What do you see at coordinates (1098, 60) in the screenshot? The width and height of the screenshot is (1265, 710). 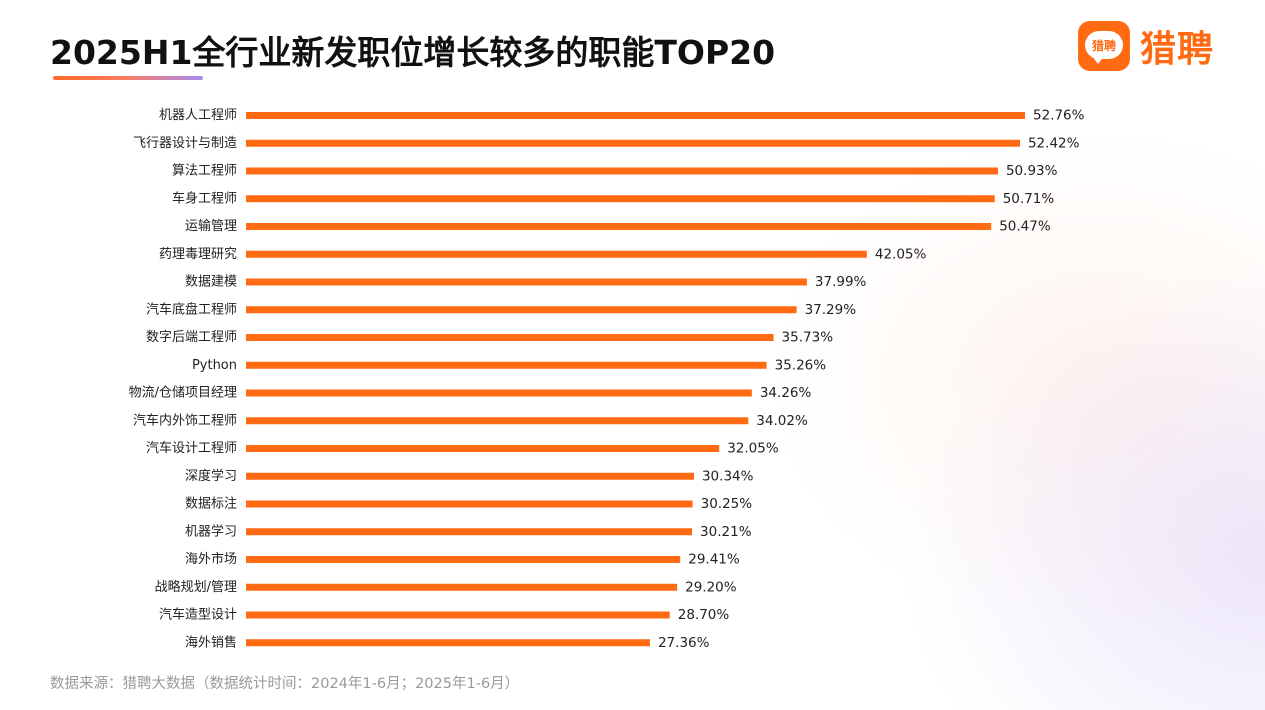 I see `logo-bubble-tail` at bounding box center [1098, 60].